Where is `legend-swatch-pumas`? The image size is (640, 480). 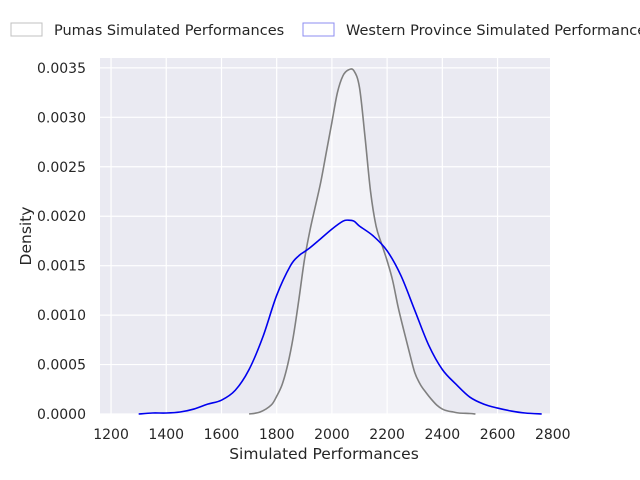
legend-swatch-pumas is located at coordinates (26, 29).